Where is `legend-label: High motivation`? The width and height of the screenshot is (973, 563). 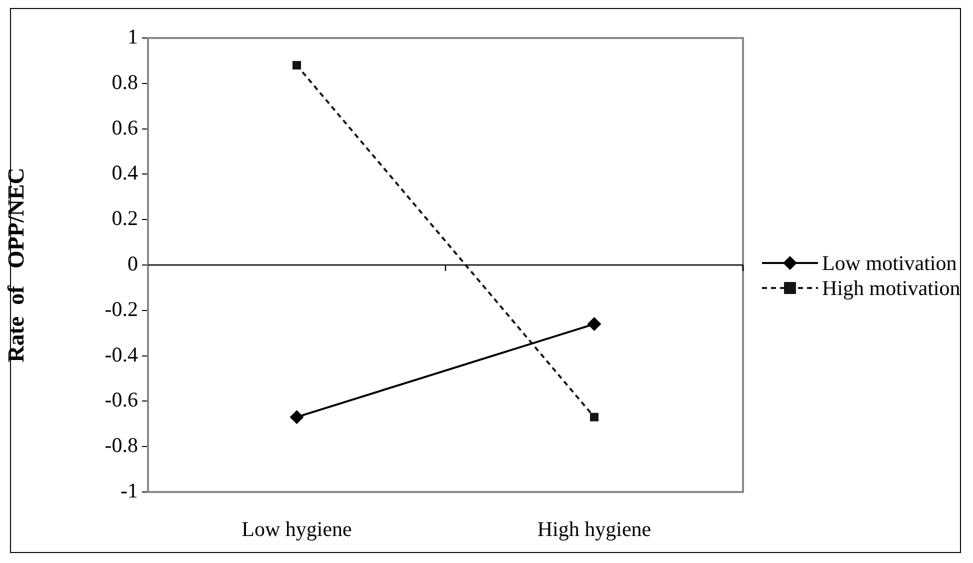 legend-label: High motivation is located at coordinates (892, 288).